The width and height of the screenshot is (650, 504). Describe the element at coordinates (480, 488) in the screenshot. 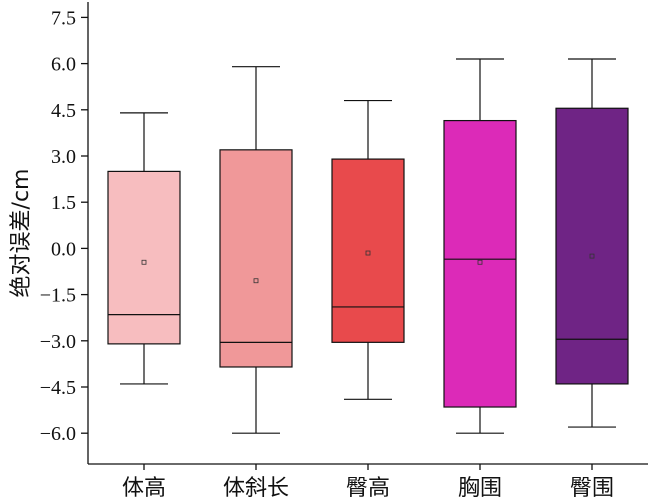

I see `x-tick-label: 胸围` at that location.